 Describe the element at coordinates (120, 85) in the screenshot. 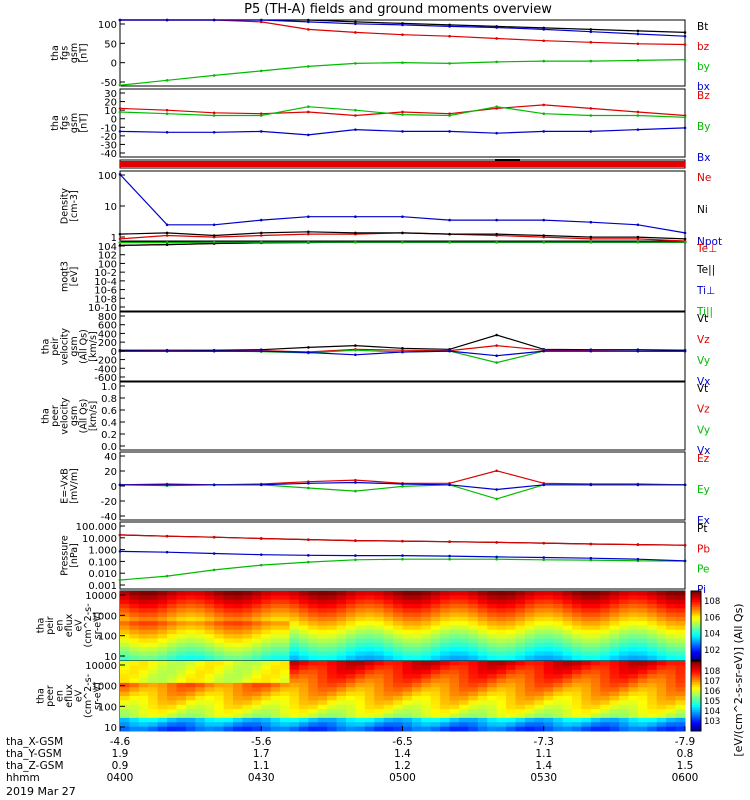

I see `point-fgs_gsm-by` at that location.